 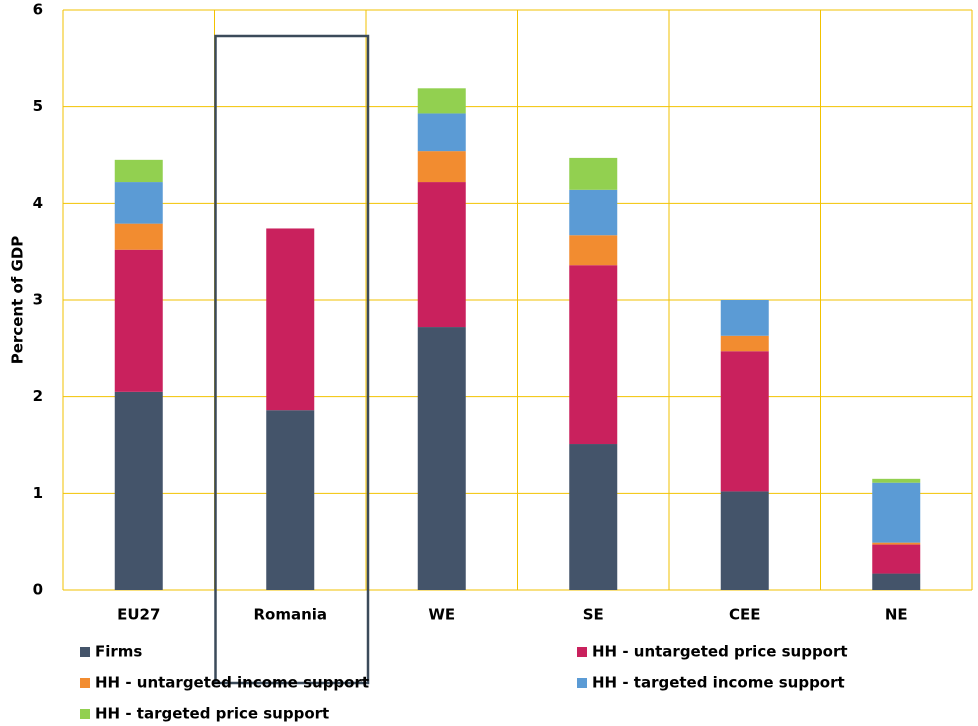 What do you see at coordinates (290, 615) in the screenshot?
I see `x-tick-label: Romania` at bounding box center [290, 615].